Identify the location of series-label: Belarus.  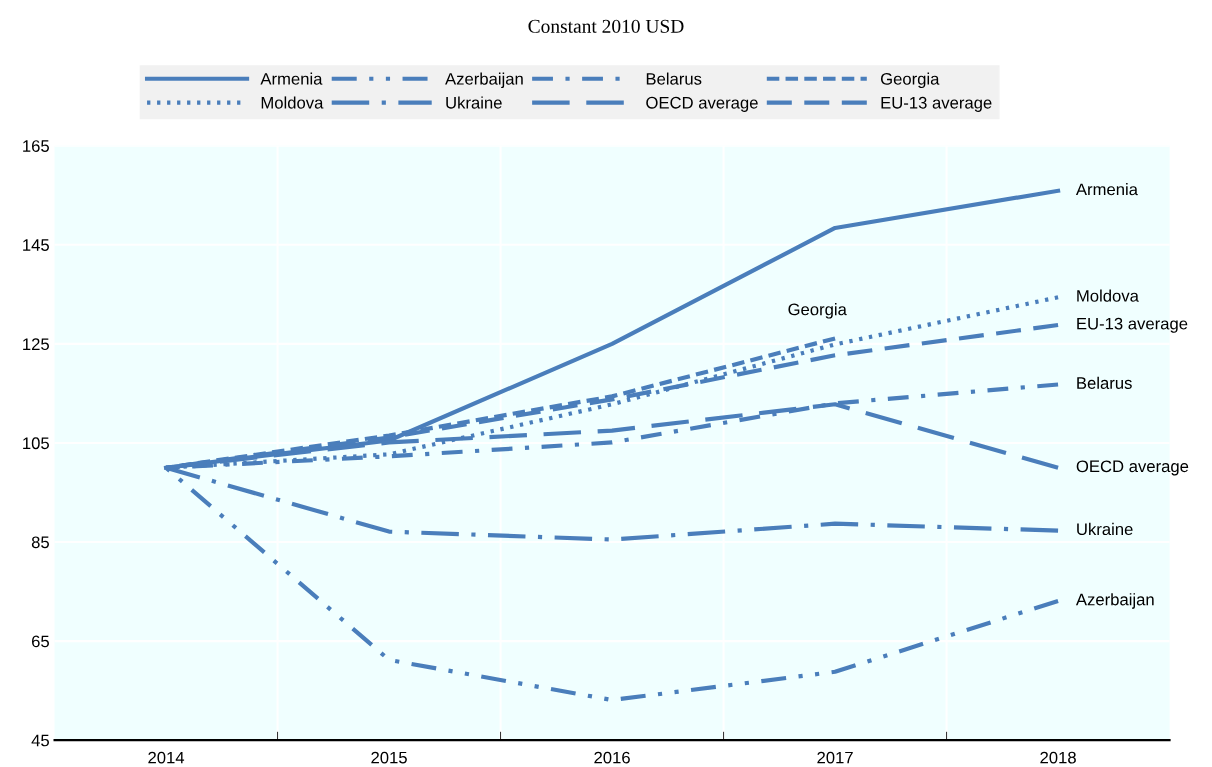
(1104, 382).